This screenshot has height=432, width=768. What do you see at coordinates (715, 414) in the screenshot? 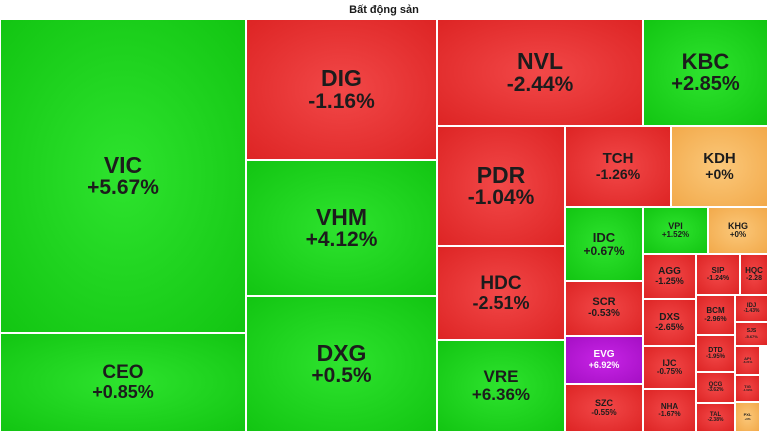
I see `tile-symbol: TAL` at bounding box center [715, 414].